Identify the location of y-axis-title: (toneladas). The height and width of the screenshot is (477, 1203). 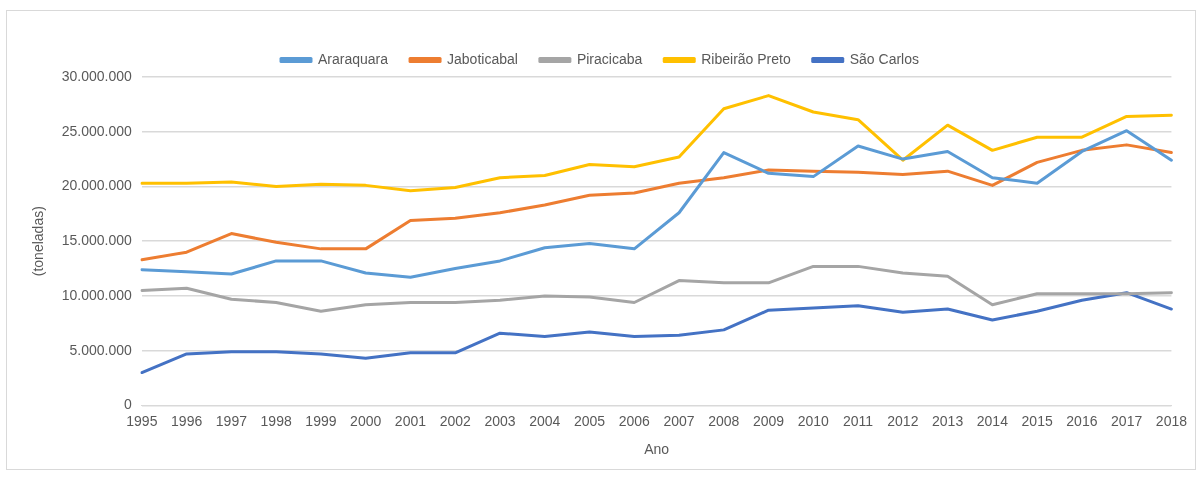
(38, 241).